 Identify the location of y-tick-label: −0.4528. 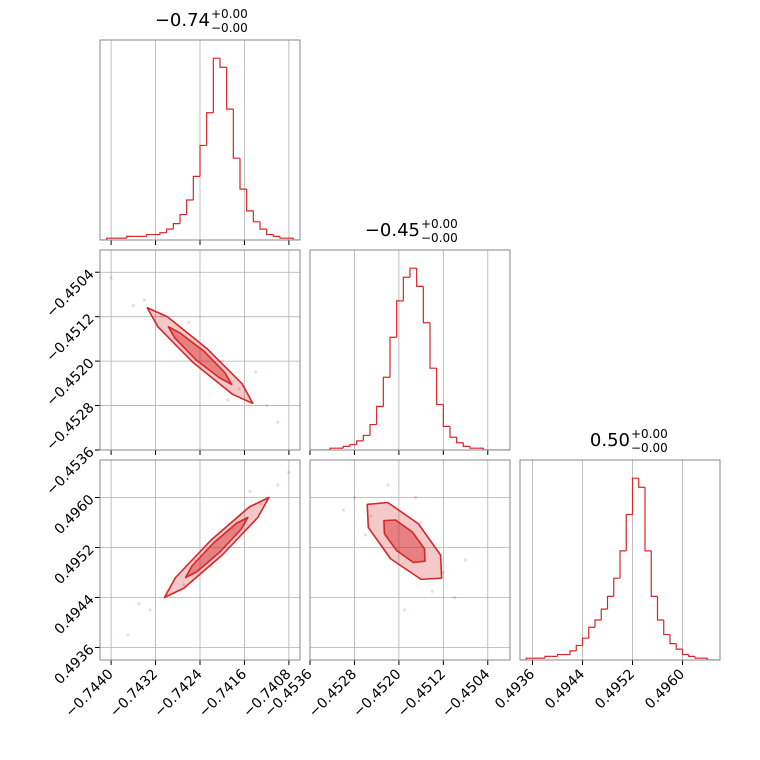
(70, 427).